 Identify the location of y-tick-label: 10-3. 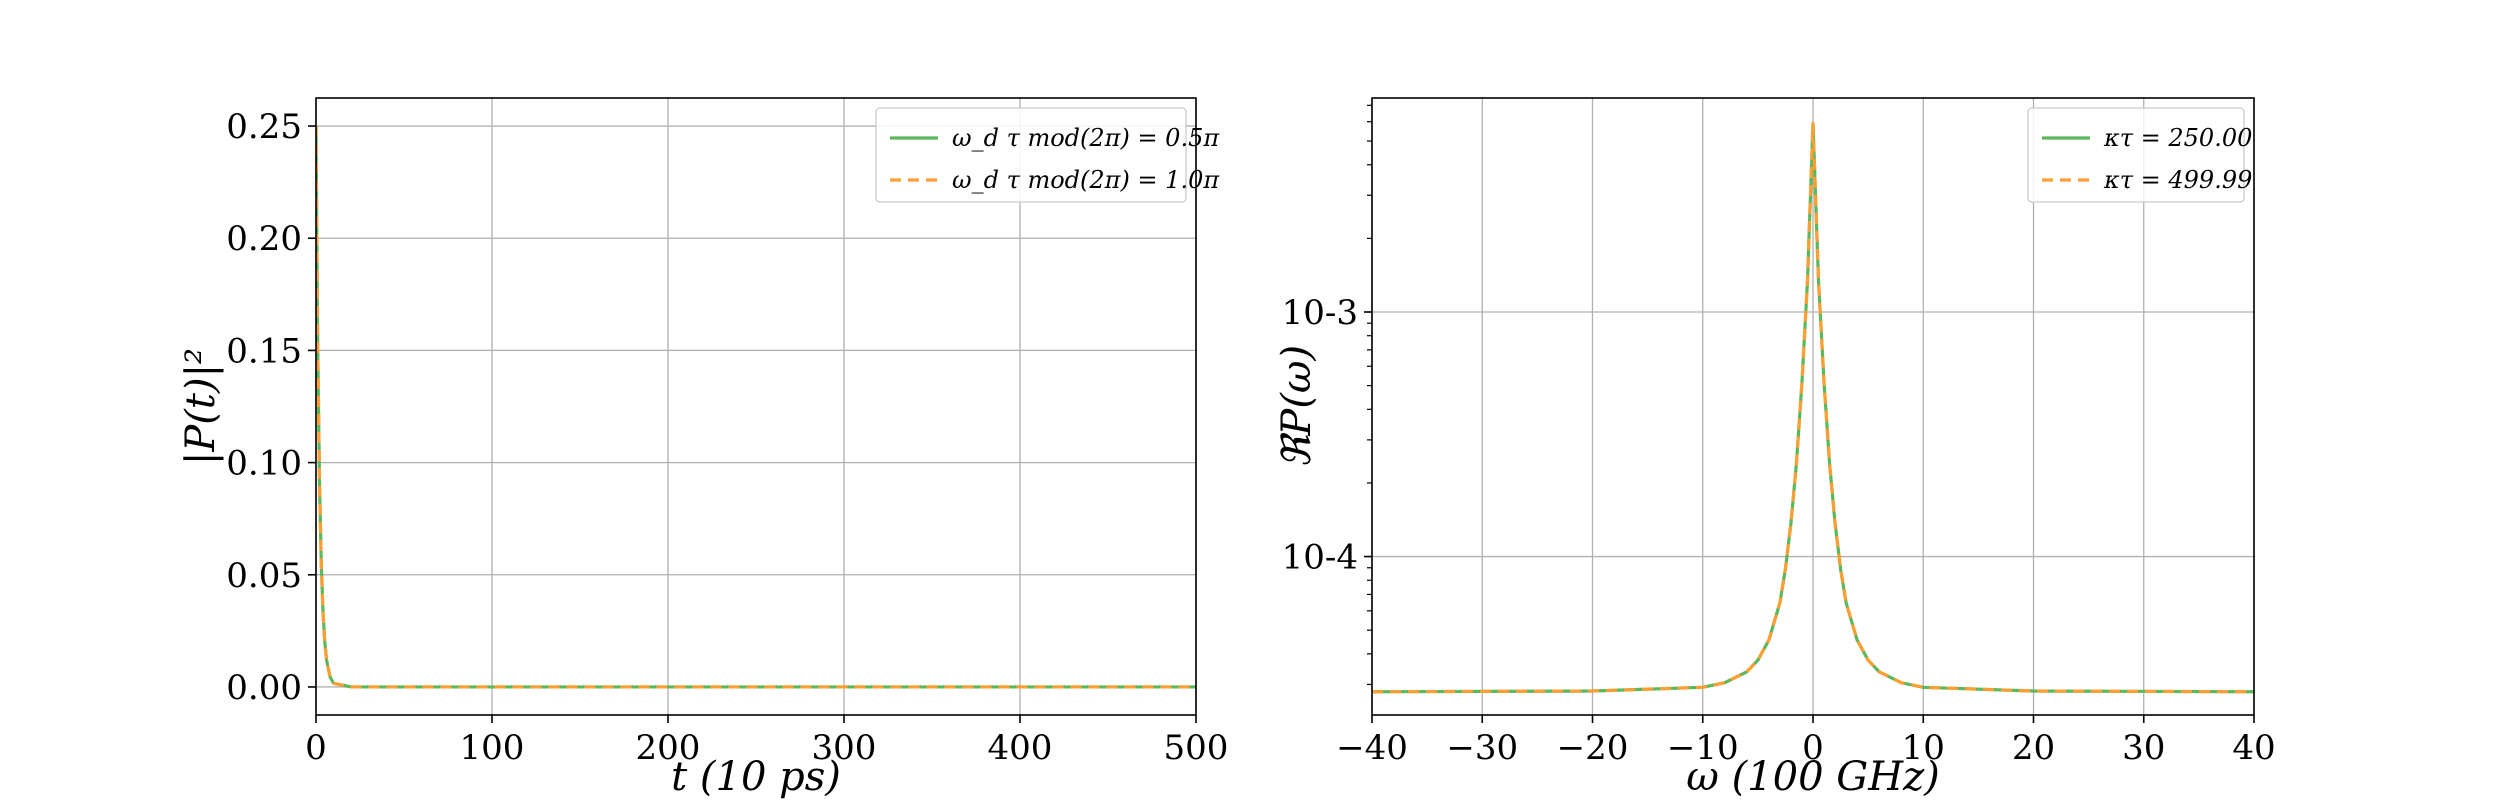
(1320, 313).